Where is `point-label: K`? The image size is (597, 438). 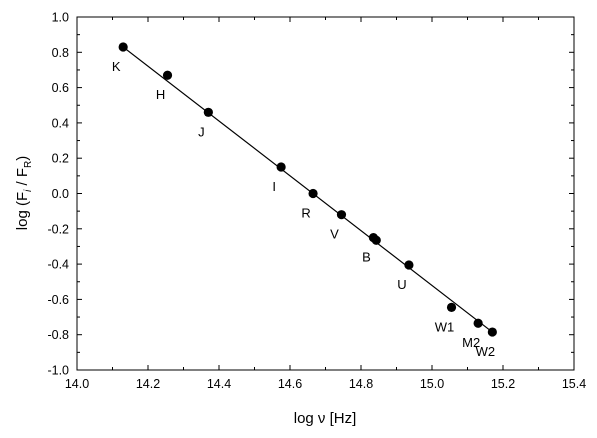 point-label: K is located at coordinates (116, 66).